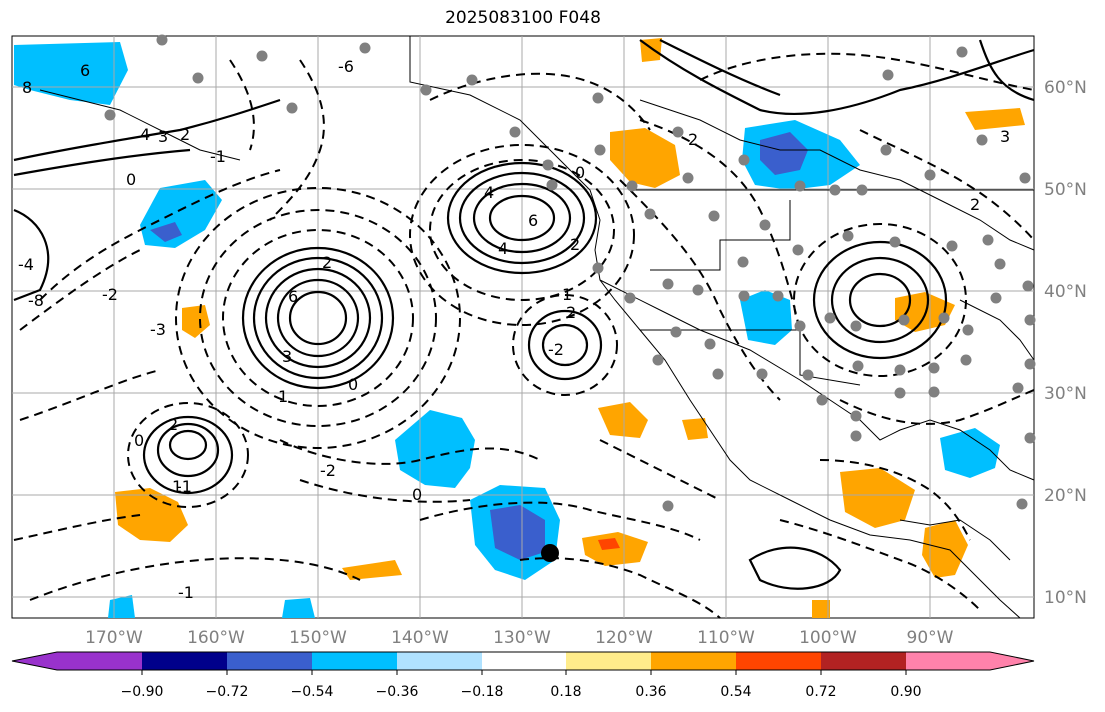 This screenshot has width=1105, height=712. I want to click on contour-label: -6, so click(346, 66).